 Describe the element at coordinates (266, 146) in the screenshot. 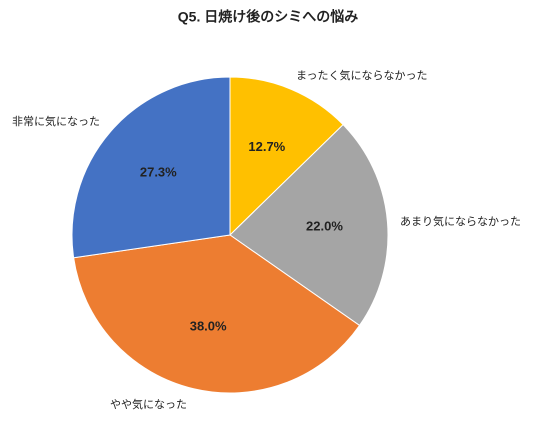

I see `value-label: 12.7%` at that location.